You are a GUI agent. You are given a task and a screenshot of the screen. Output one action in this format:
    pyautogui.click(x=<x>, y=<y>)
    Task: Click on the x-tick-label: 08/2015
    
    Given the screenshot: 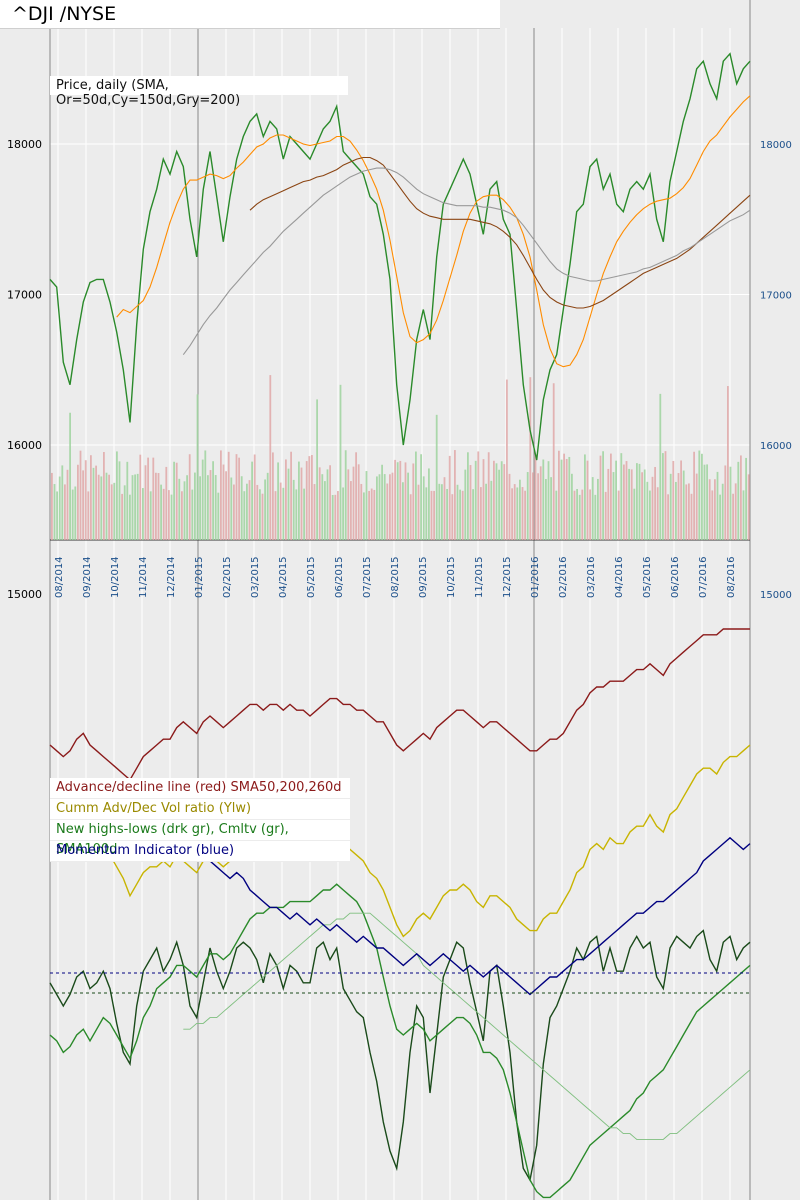 What is the action you would take?
    pyautogui.click(x=395, y=577)
    